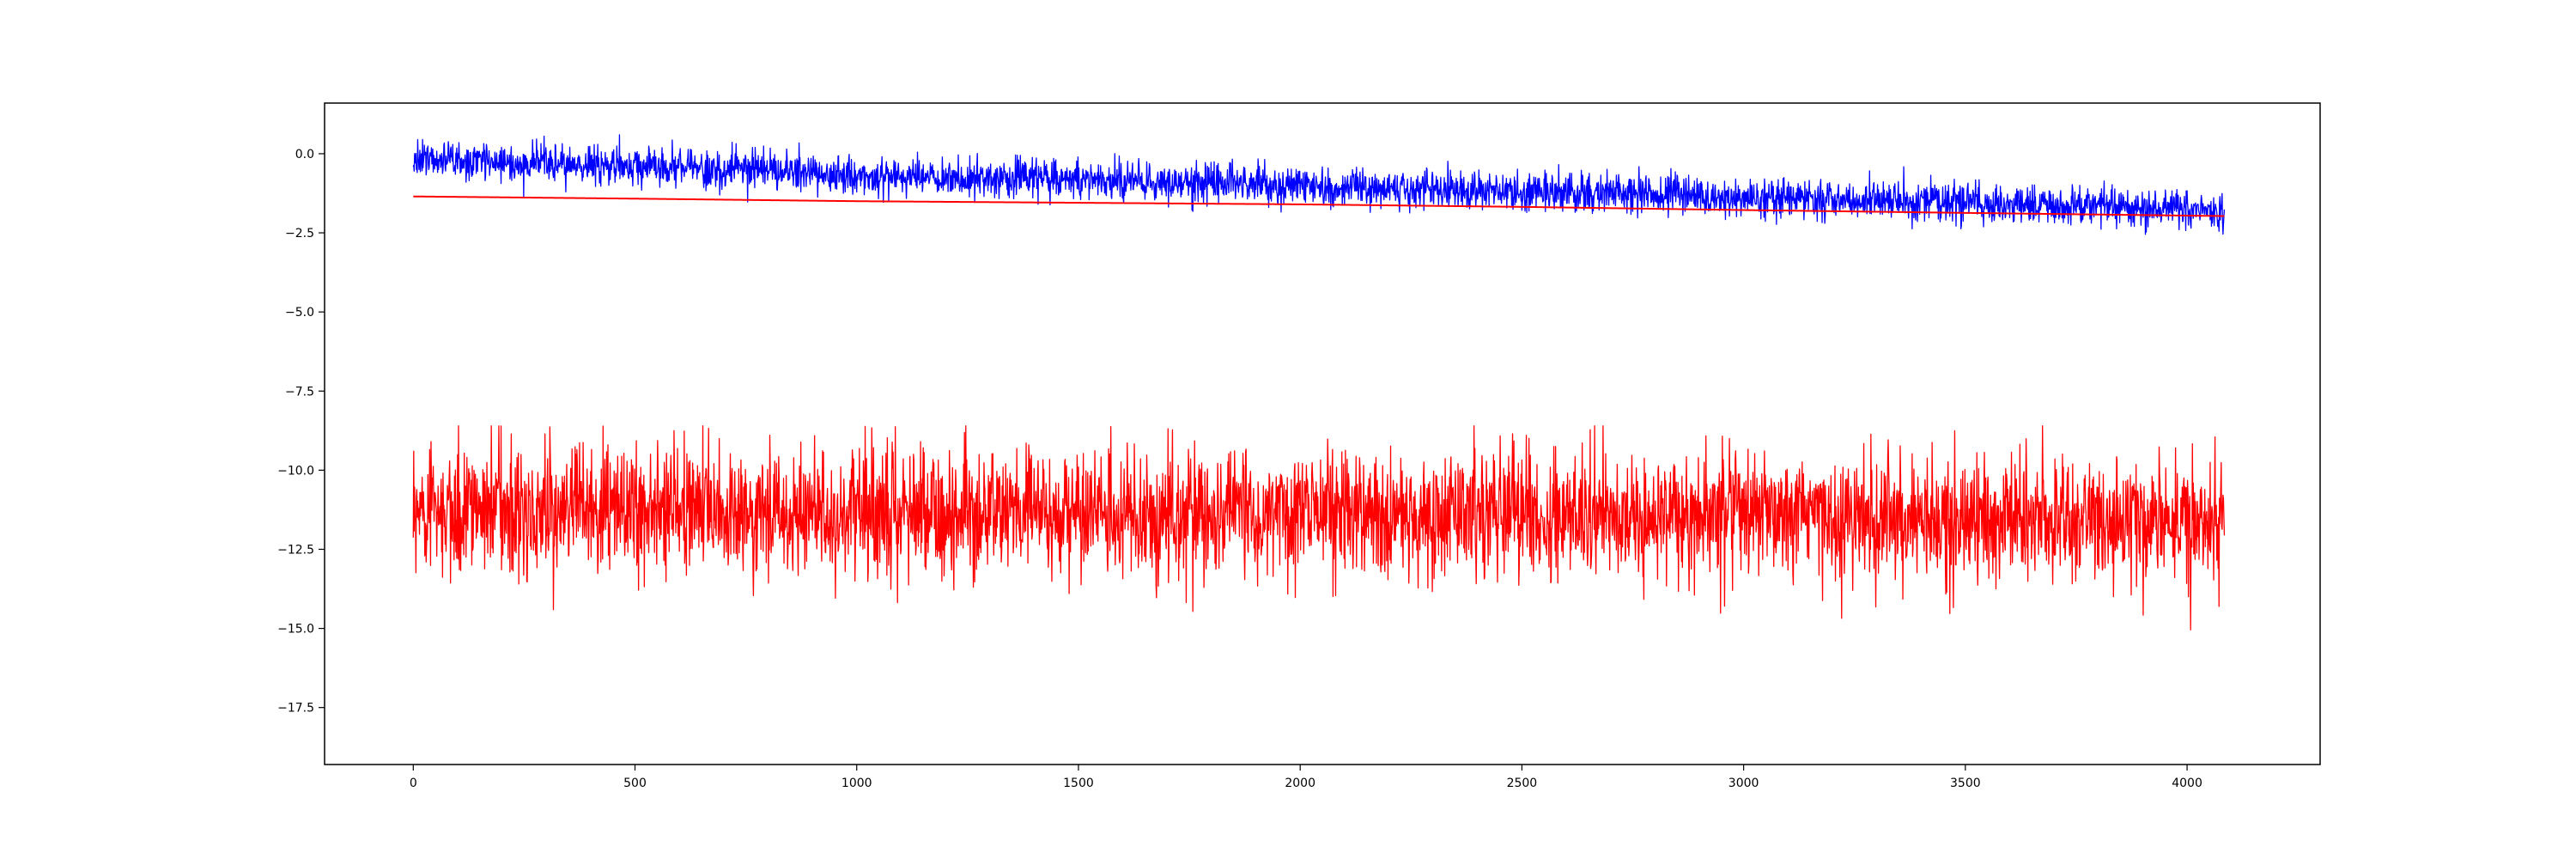  I want to click on y-tick-label: −7.5, so click(300, 392).